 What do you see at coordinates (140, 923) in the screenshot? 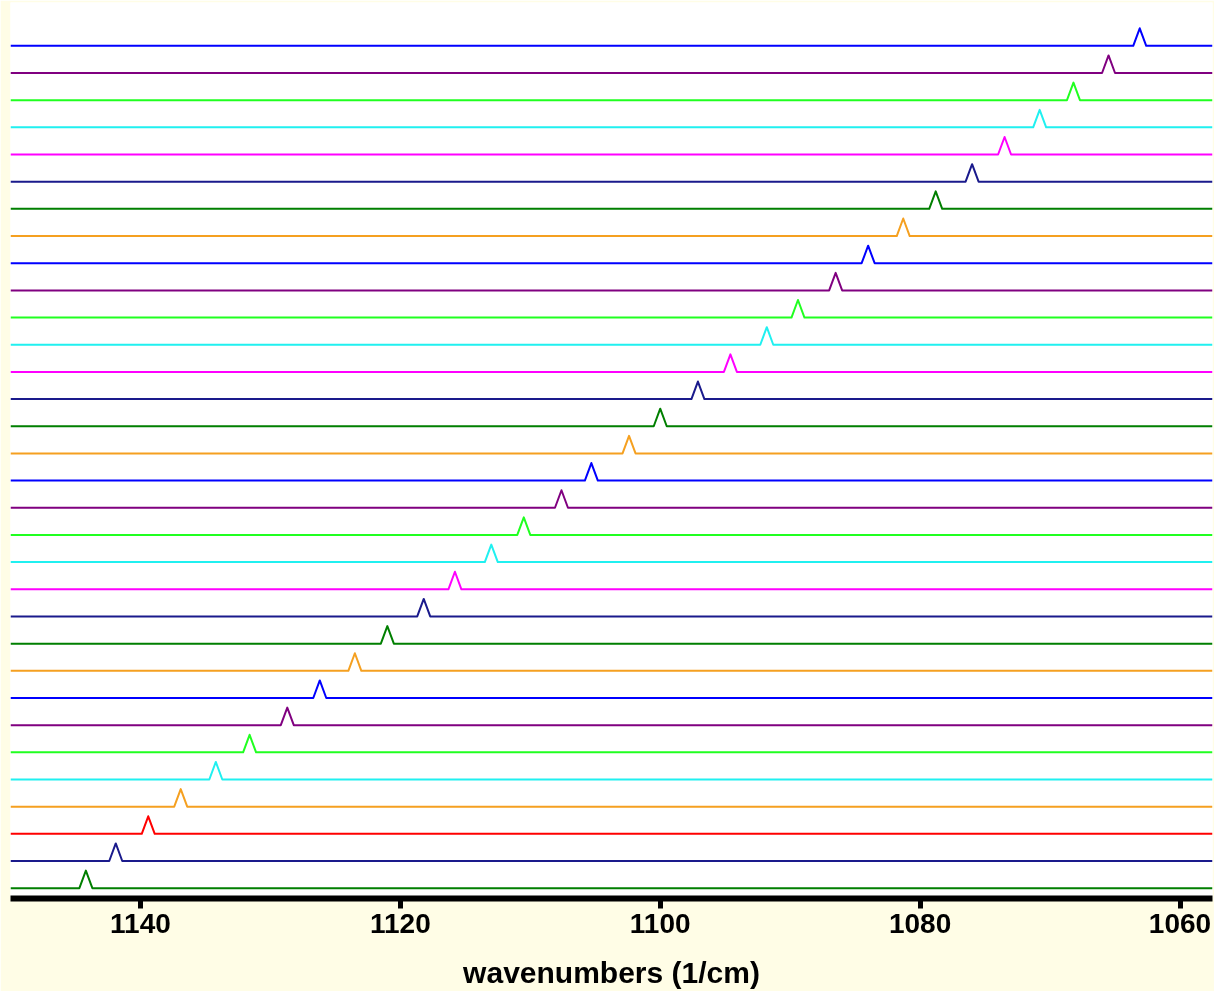
I see `x-tick-label: 1140` at bounding box center [140, 923].